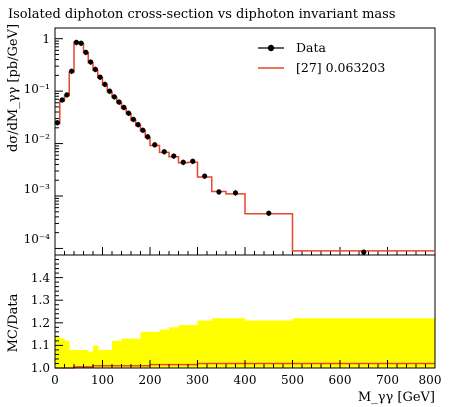 The image size is (450, 407). What do you see at coordinates (13, 322) in the screenshot?
I see `ratio-y-axis-label: MC/Data` at bounding box center [13, 322].